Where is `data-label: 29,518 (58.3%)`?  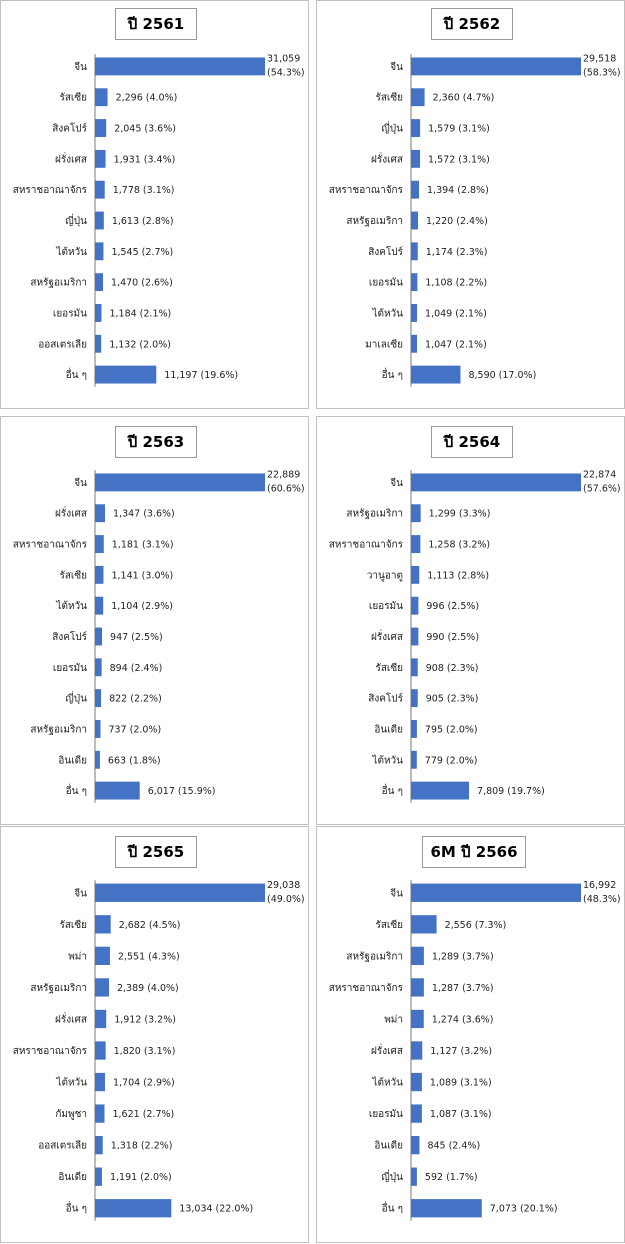
data-label: 29,518 (58.3%) is located at coordinates (602, 65).